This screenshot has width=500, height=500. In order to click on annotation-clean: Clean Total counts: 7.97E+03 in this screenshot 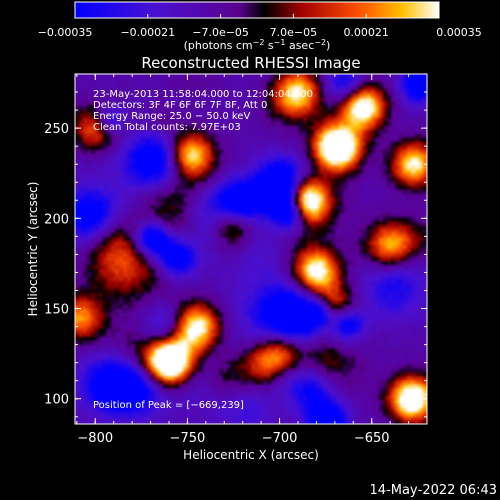, I will do `click(167, 127)`.